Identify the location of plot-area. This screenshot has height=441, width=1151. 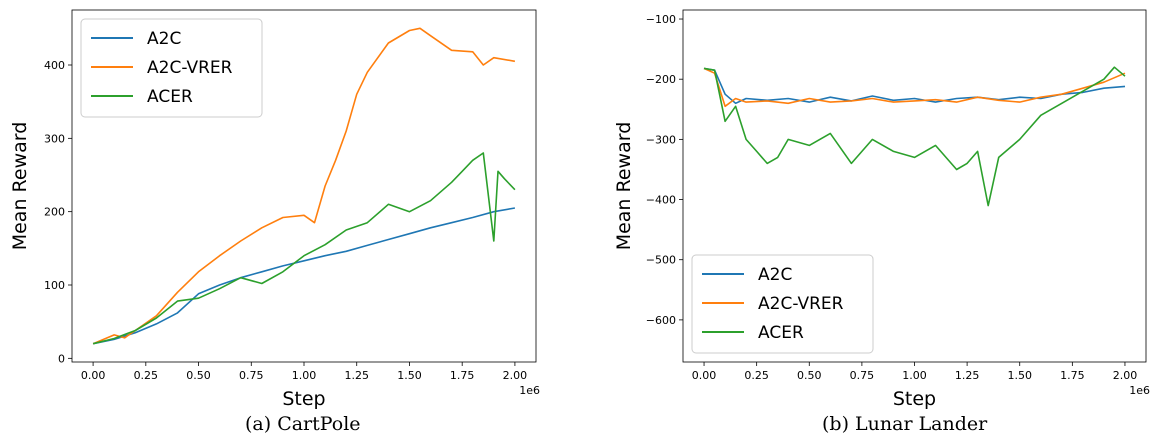
(914, 136).